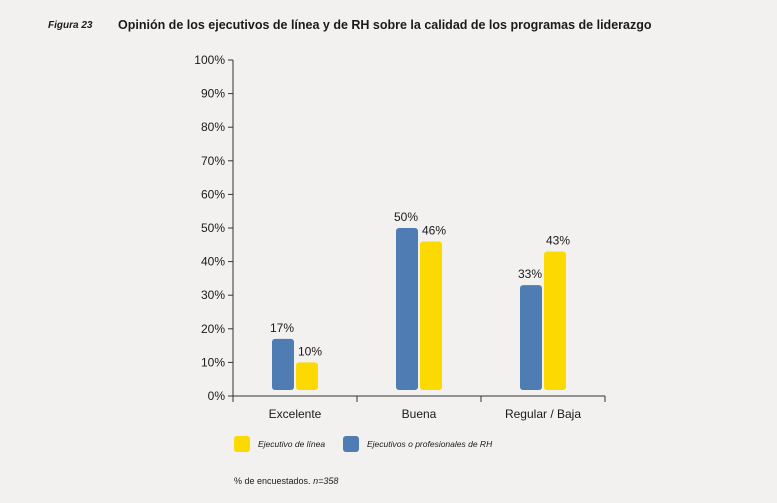  Describe the element at coordinates (213, 262) in the screenshot. I see `y-tick-label: 40%` at that location.